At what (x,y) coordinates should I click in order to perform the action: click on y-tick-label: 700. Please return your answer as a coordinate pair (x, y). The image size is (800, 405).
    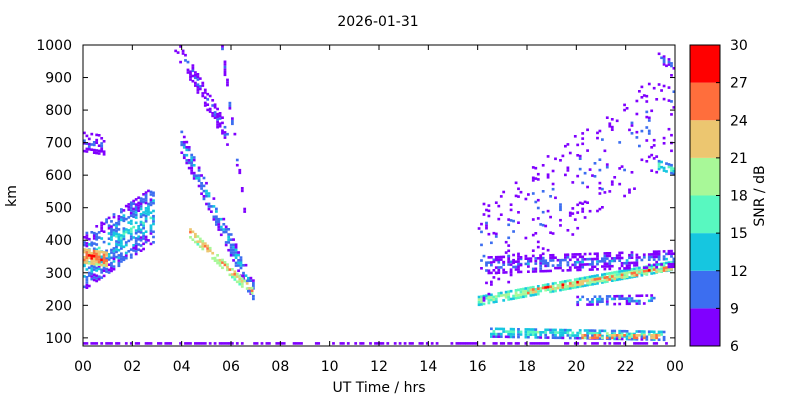
    Looking at the image, I should click on (58, 144).